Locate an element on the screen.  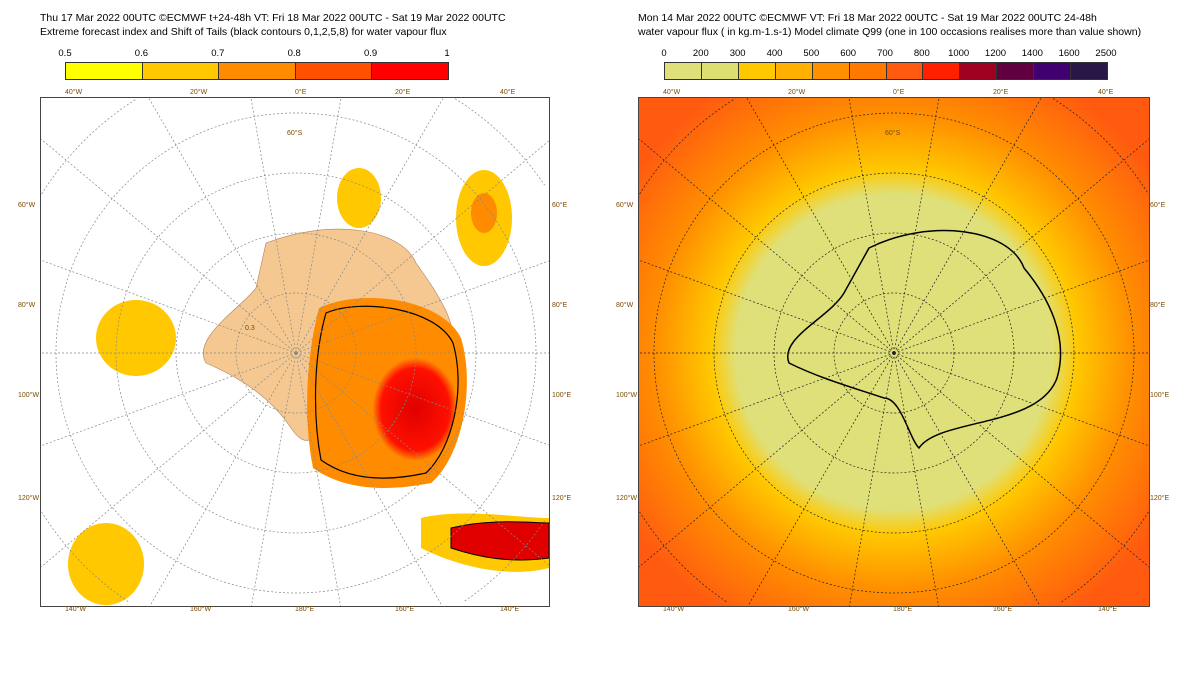
lon-label-bottom: 140°W is located at coordinates (674, 609).